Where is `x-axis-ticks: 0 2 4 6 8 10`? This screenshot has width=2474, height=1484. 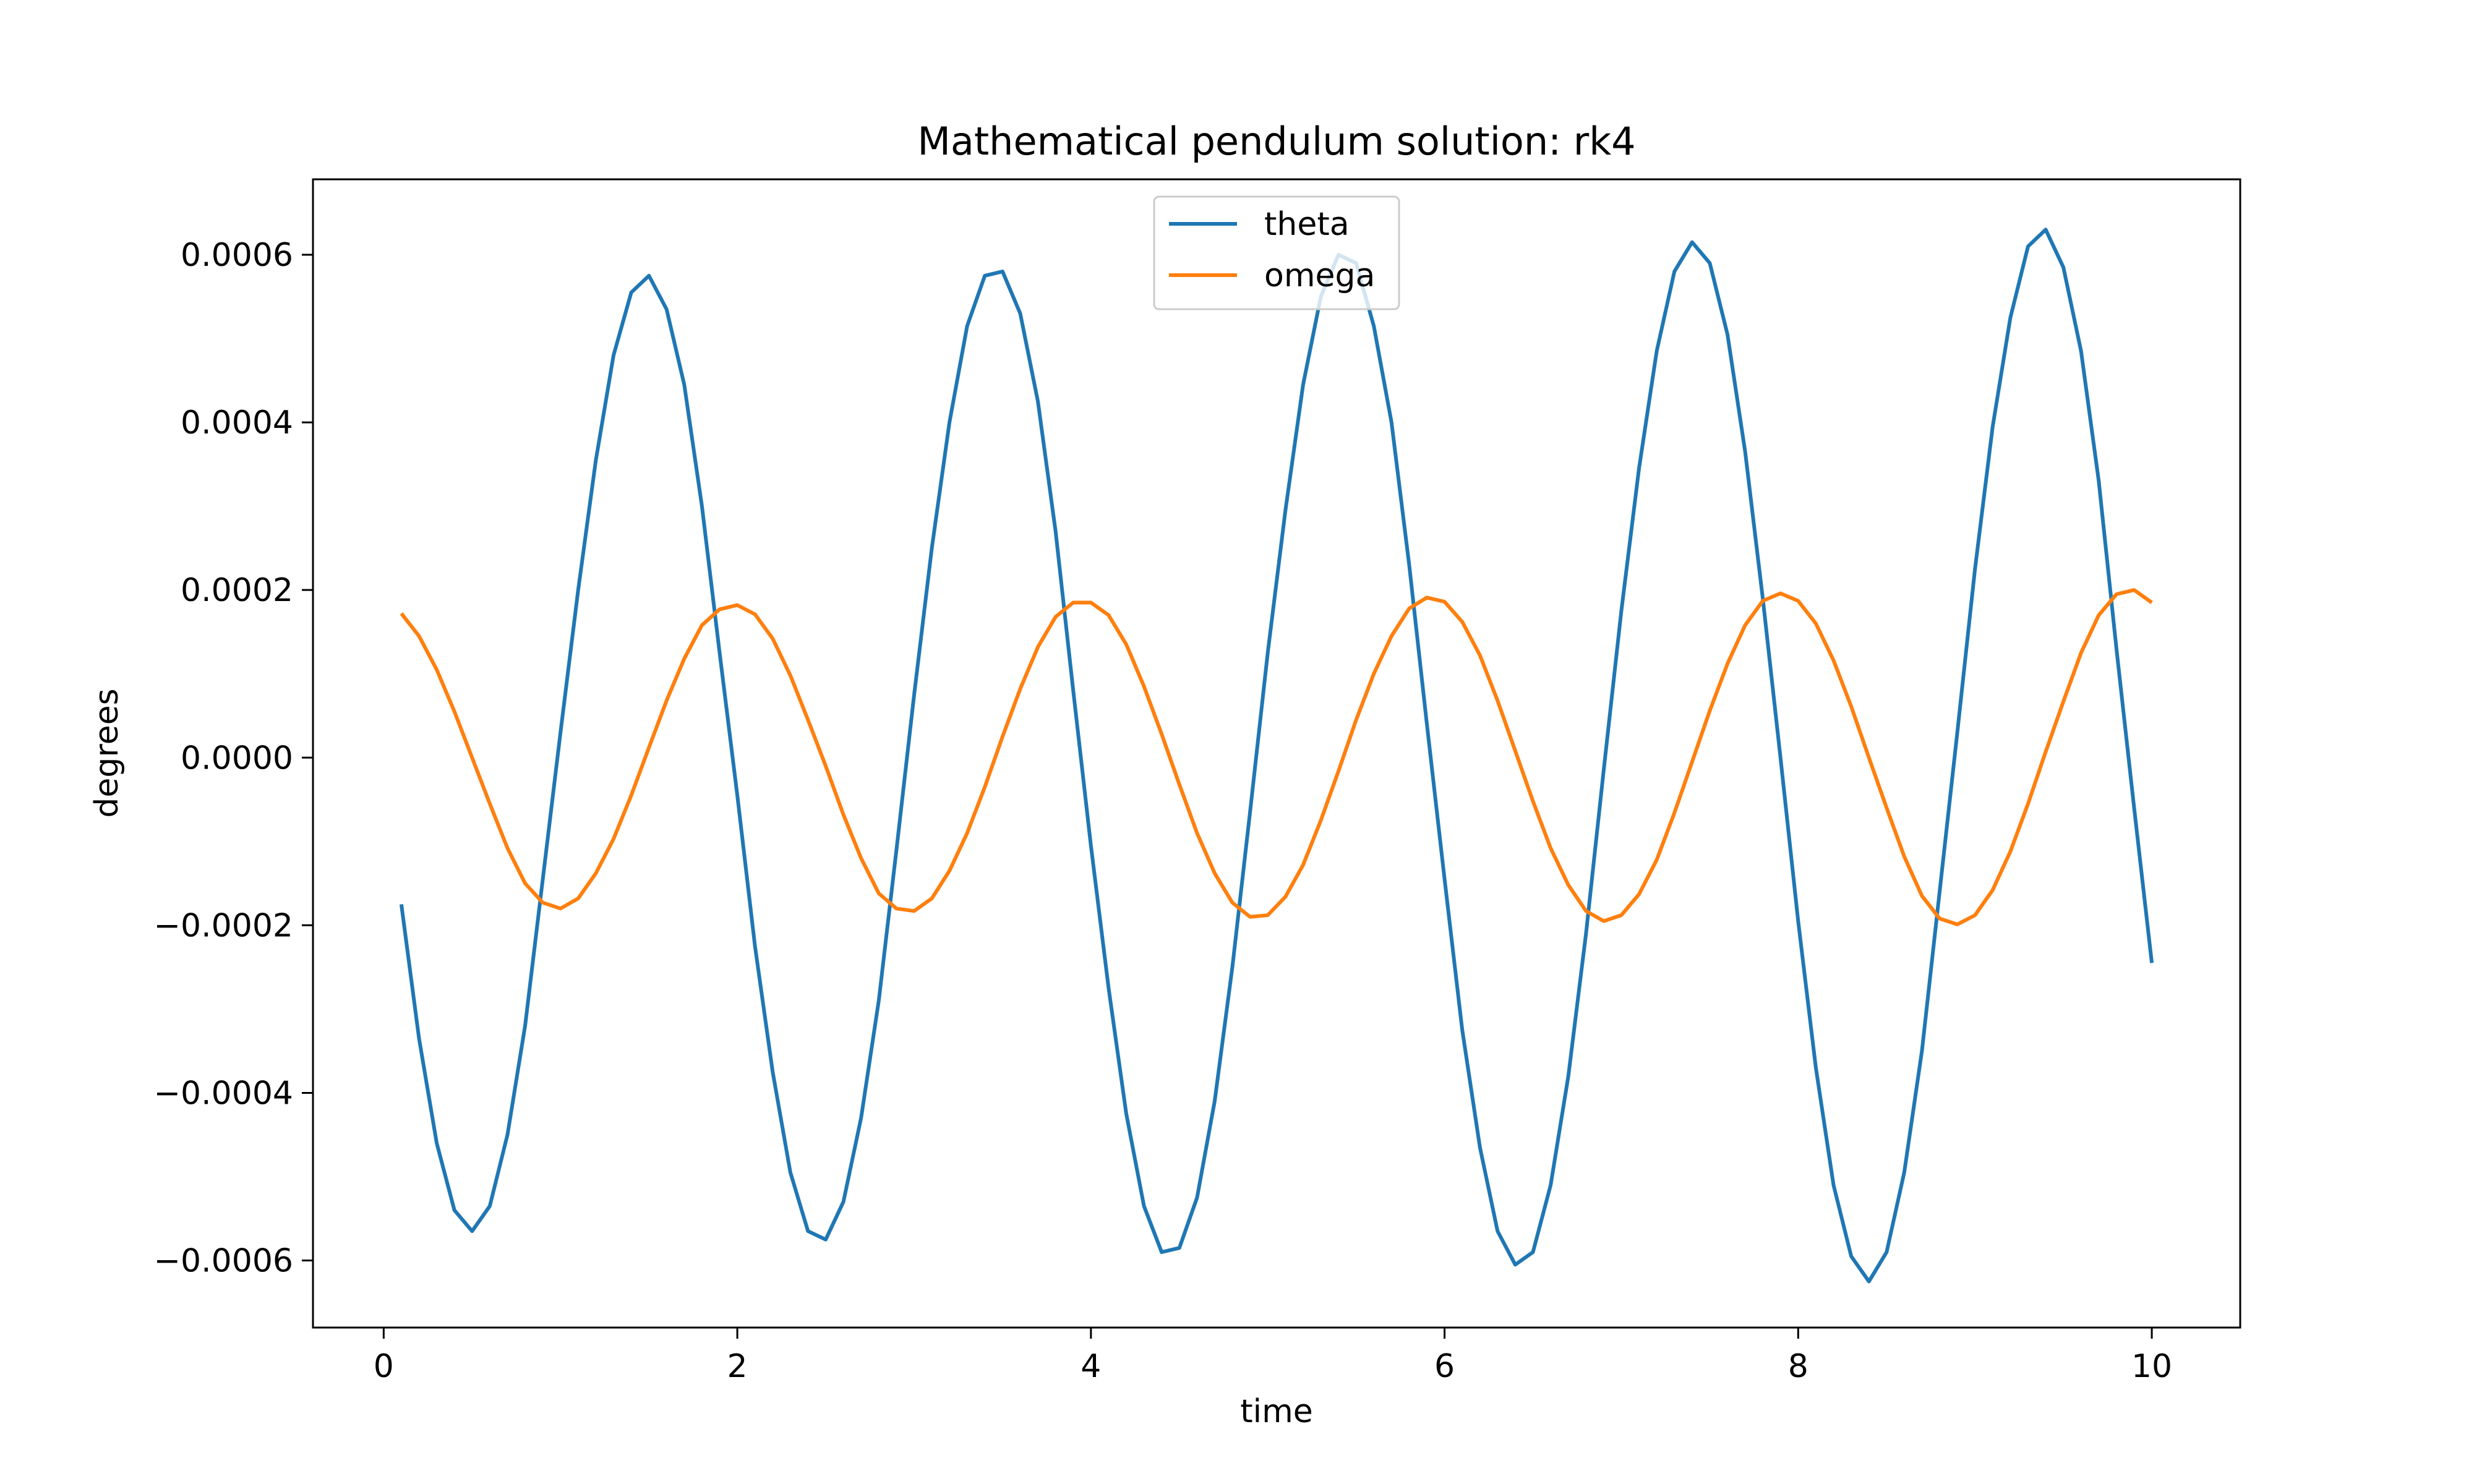
x-axis-ticks: 0 2 4 6 8 10 is located at coordinates (1273, 1356).